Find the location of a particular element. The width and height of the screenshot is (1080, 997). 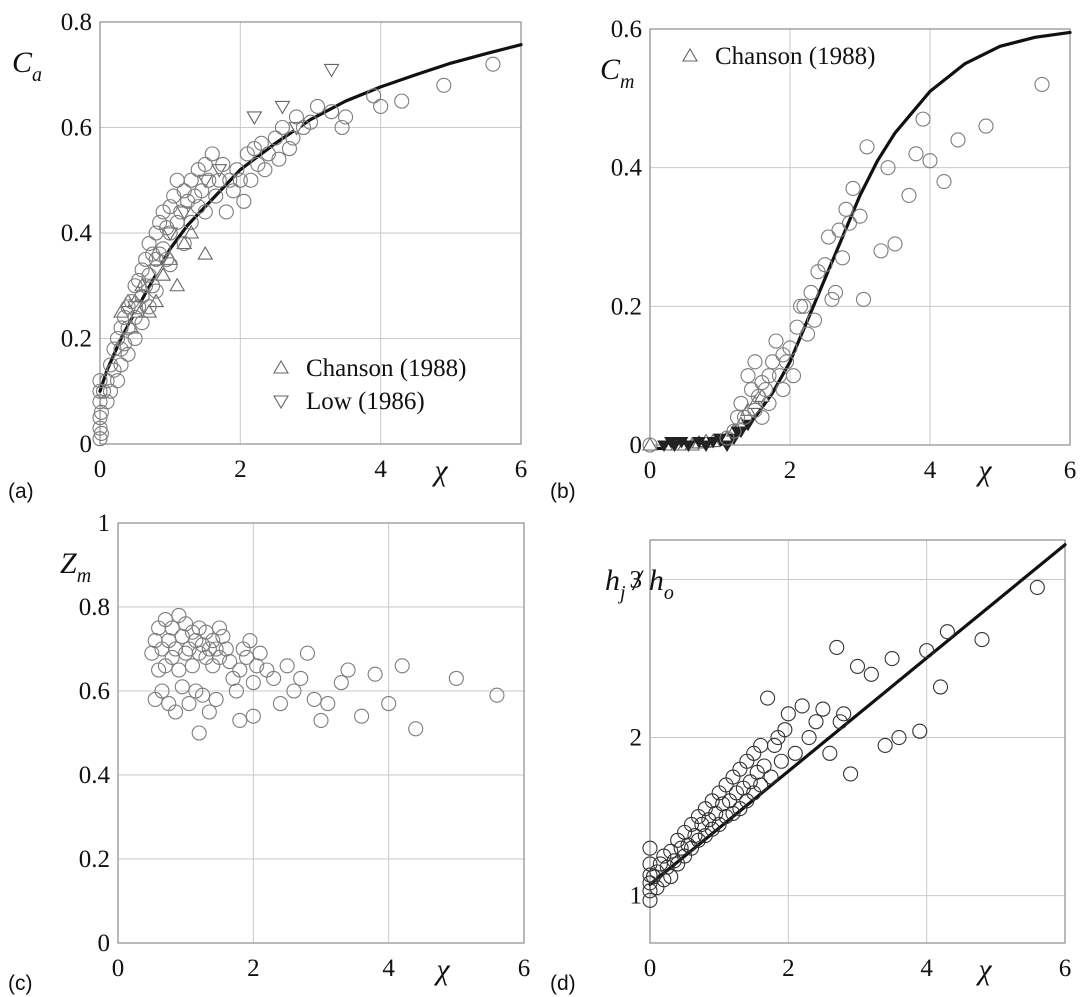

y-tick-label: 0.6 is located at coordinates (76, 128).